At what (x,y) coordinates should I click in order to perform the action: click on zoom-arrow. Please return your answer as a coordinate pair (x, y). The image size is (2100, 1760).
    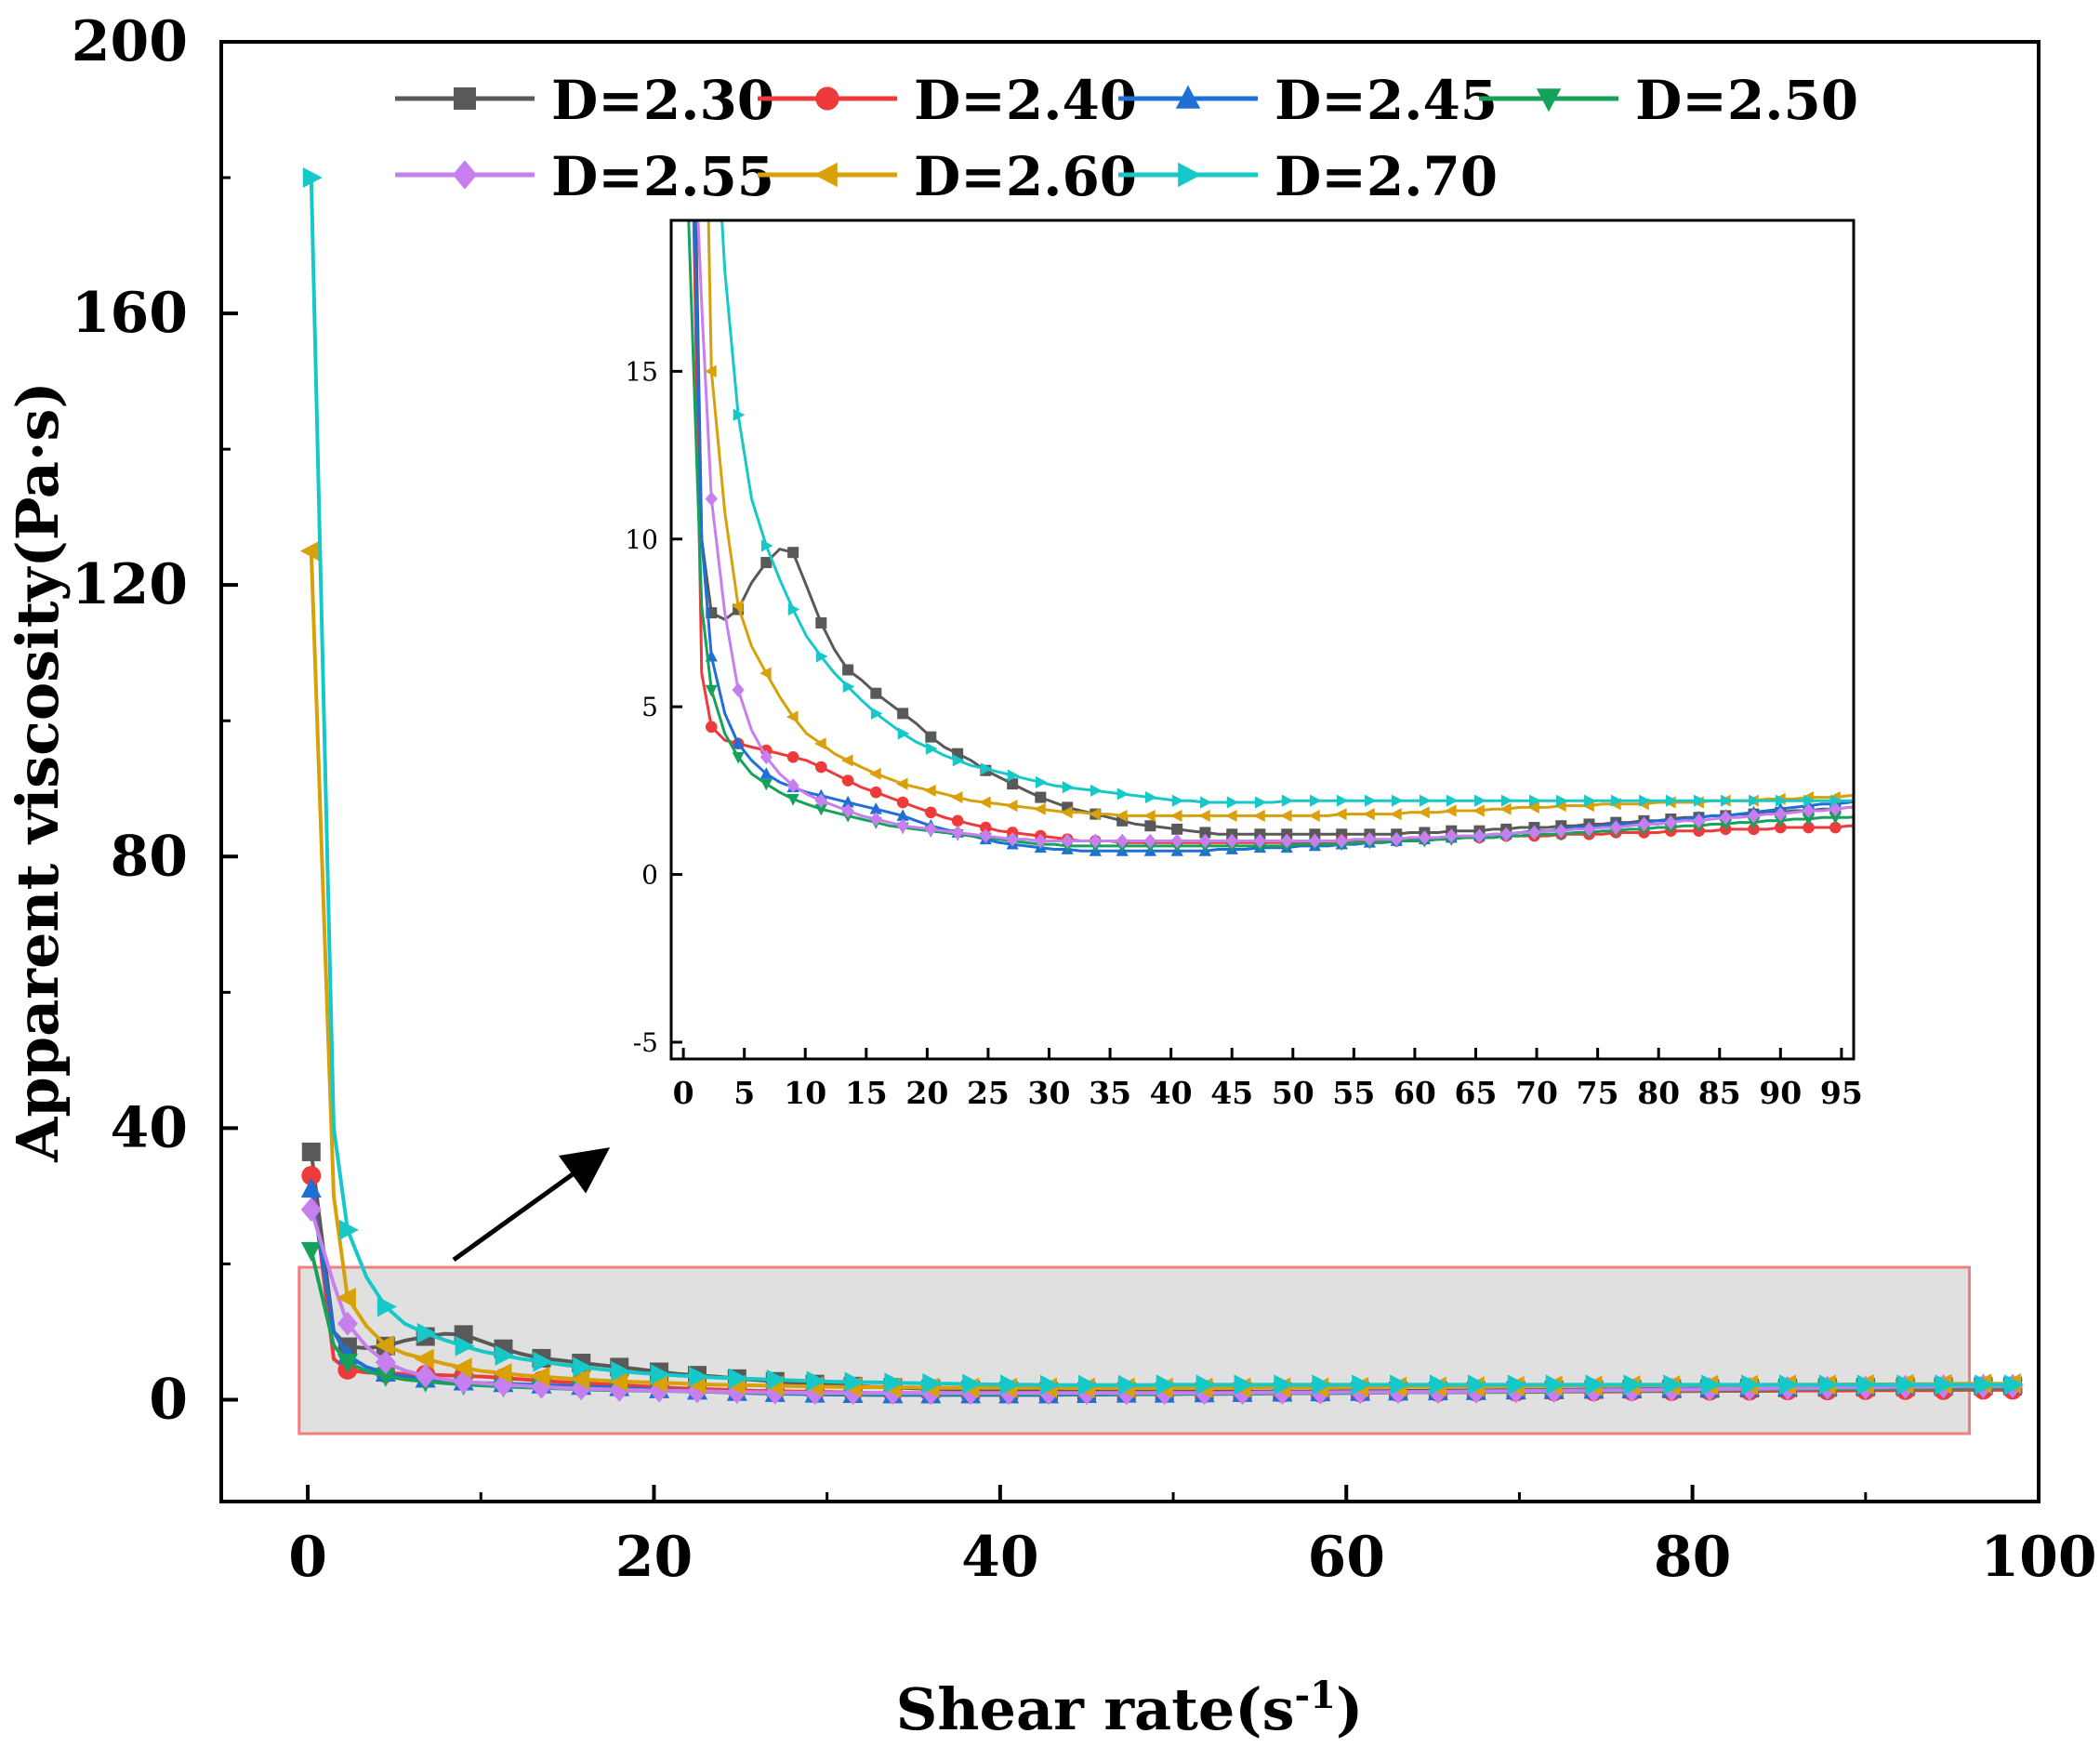
    Looking at the image, I should click on (531, 1205).